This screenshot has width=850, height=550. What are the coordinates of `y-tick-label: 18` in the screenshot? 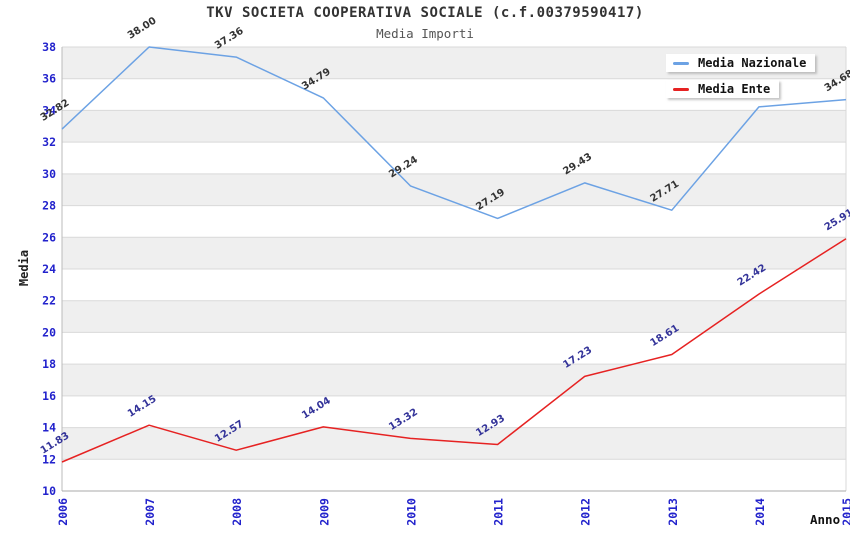 It's located at (49, 364).